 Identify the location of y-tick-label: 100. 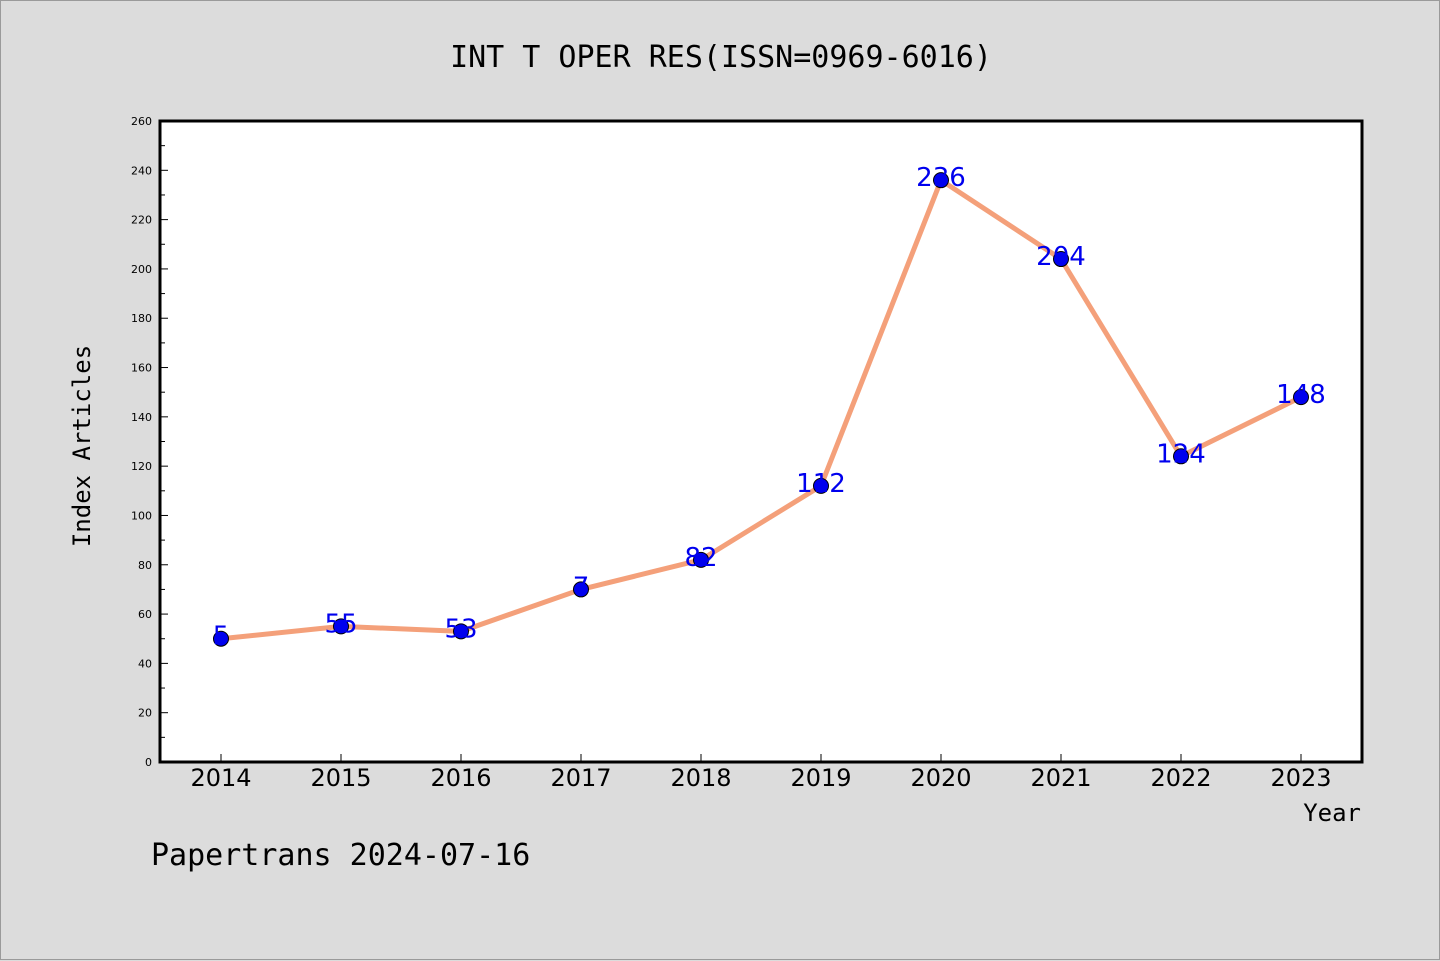
(141, 515).